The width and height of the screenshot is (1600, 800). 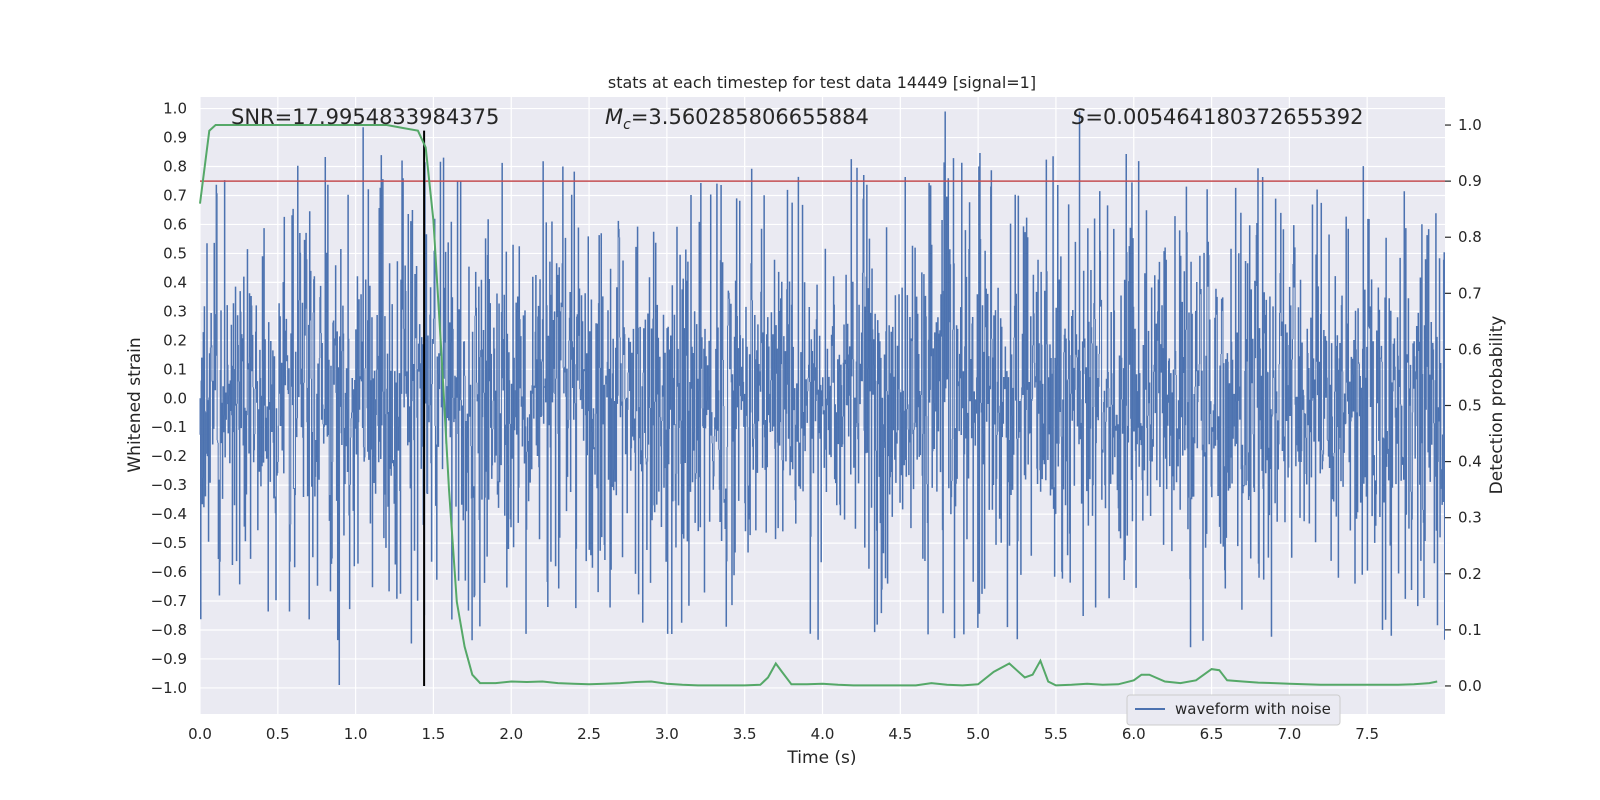 I want to click on y-tick-label-left: 0.1, so click(x=175, y=369).